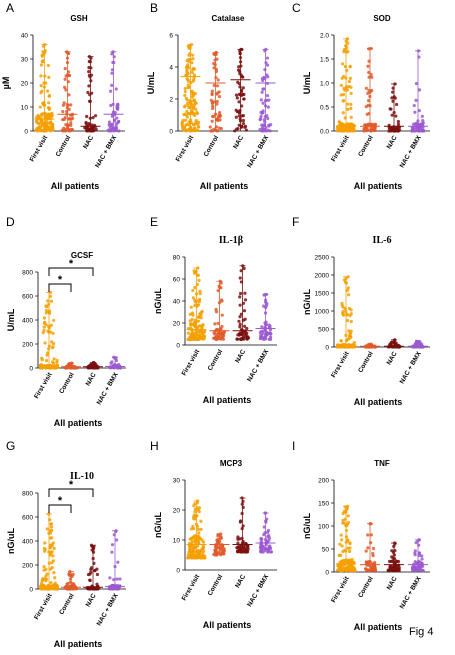 The width and height of the screenshot is (455, 655). I want to click on y-tick-label: 40, so click(177, 302).